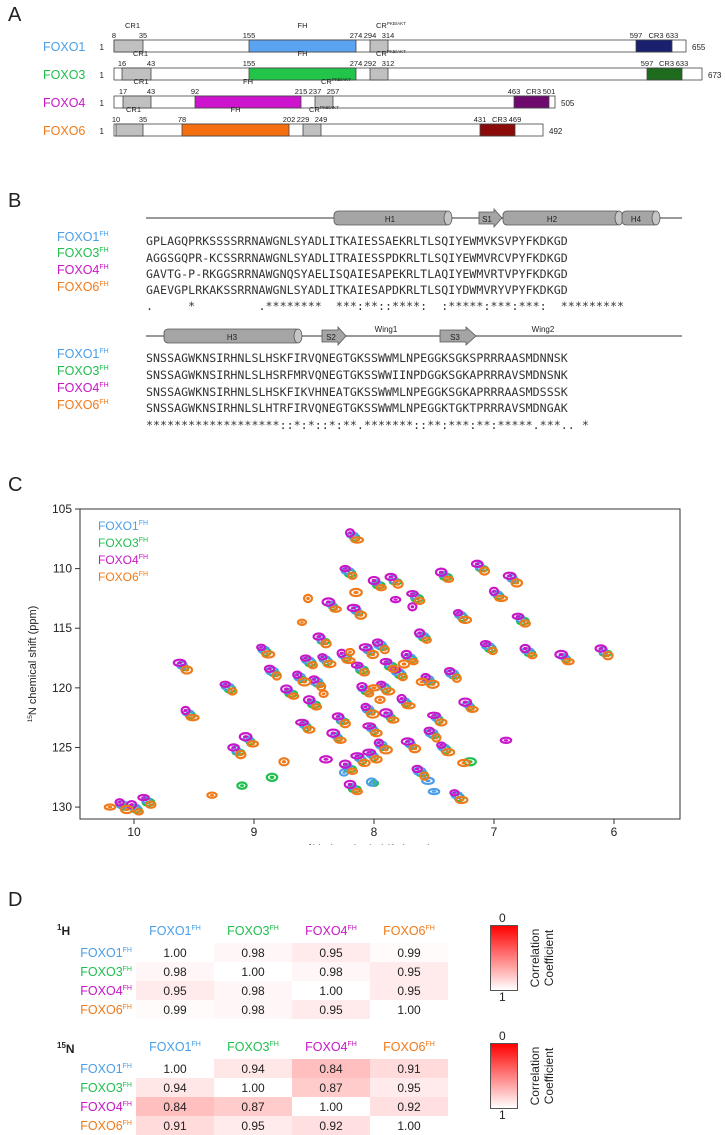 The height and width of the screenshot is (1135, 725). Describe the element at coordinates (502, 1115) in the screenshot. I see `colorbar-bottom-label: 1` at that location.